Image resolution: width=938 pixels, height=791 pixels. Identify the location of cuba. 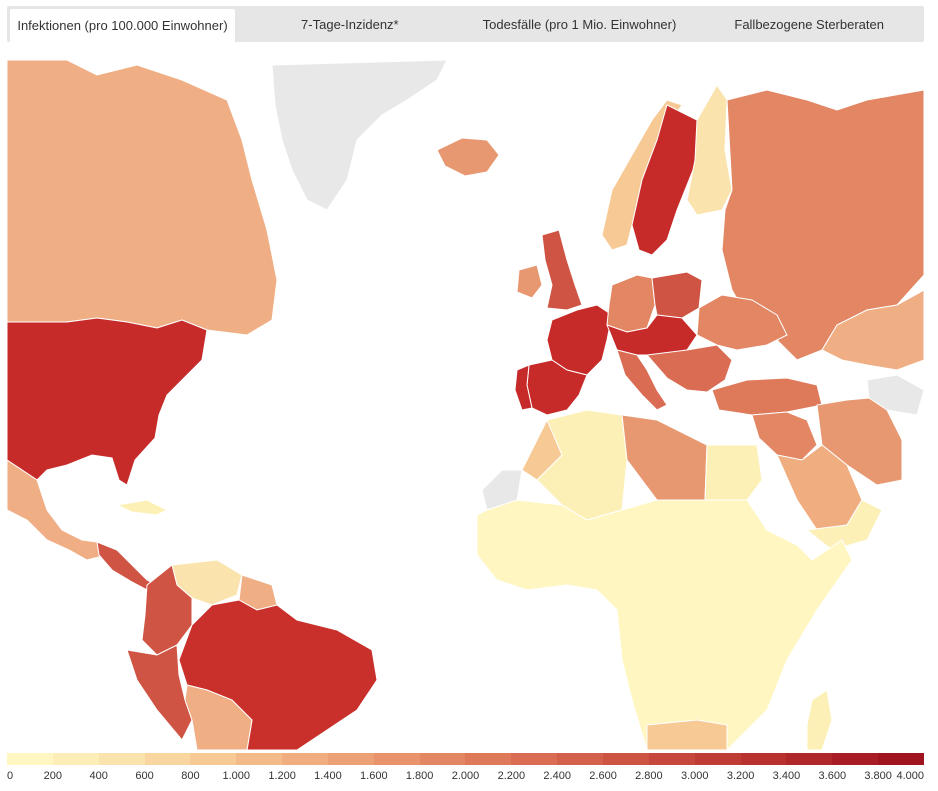
(142, 507).